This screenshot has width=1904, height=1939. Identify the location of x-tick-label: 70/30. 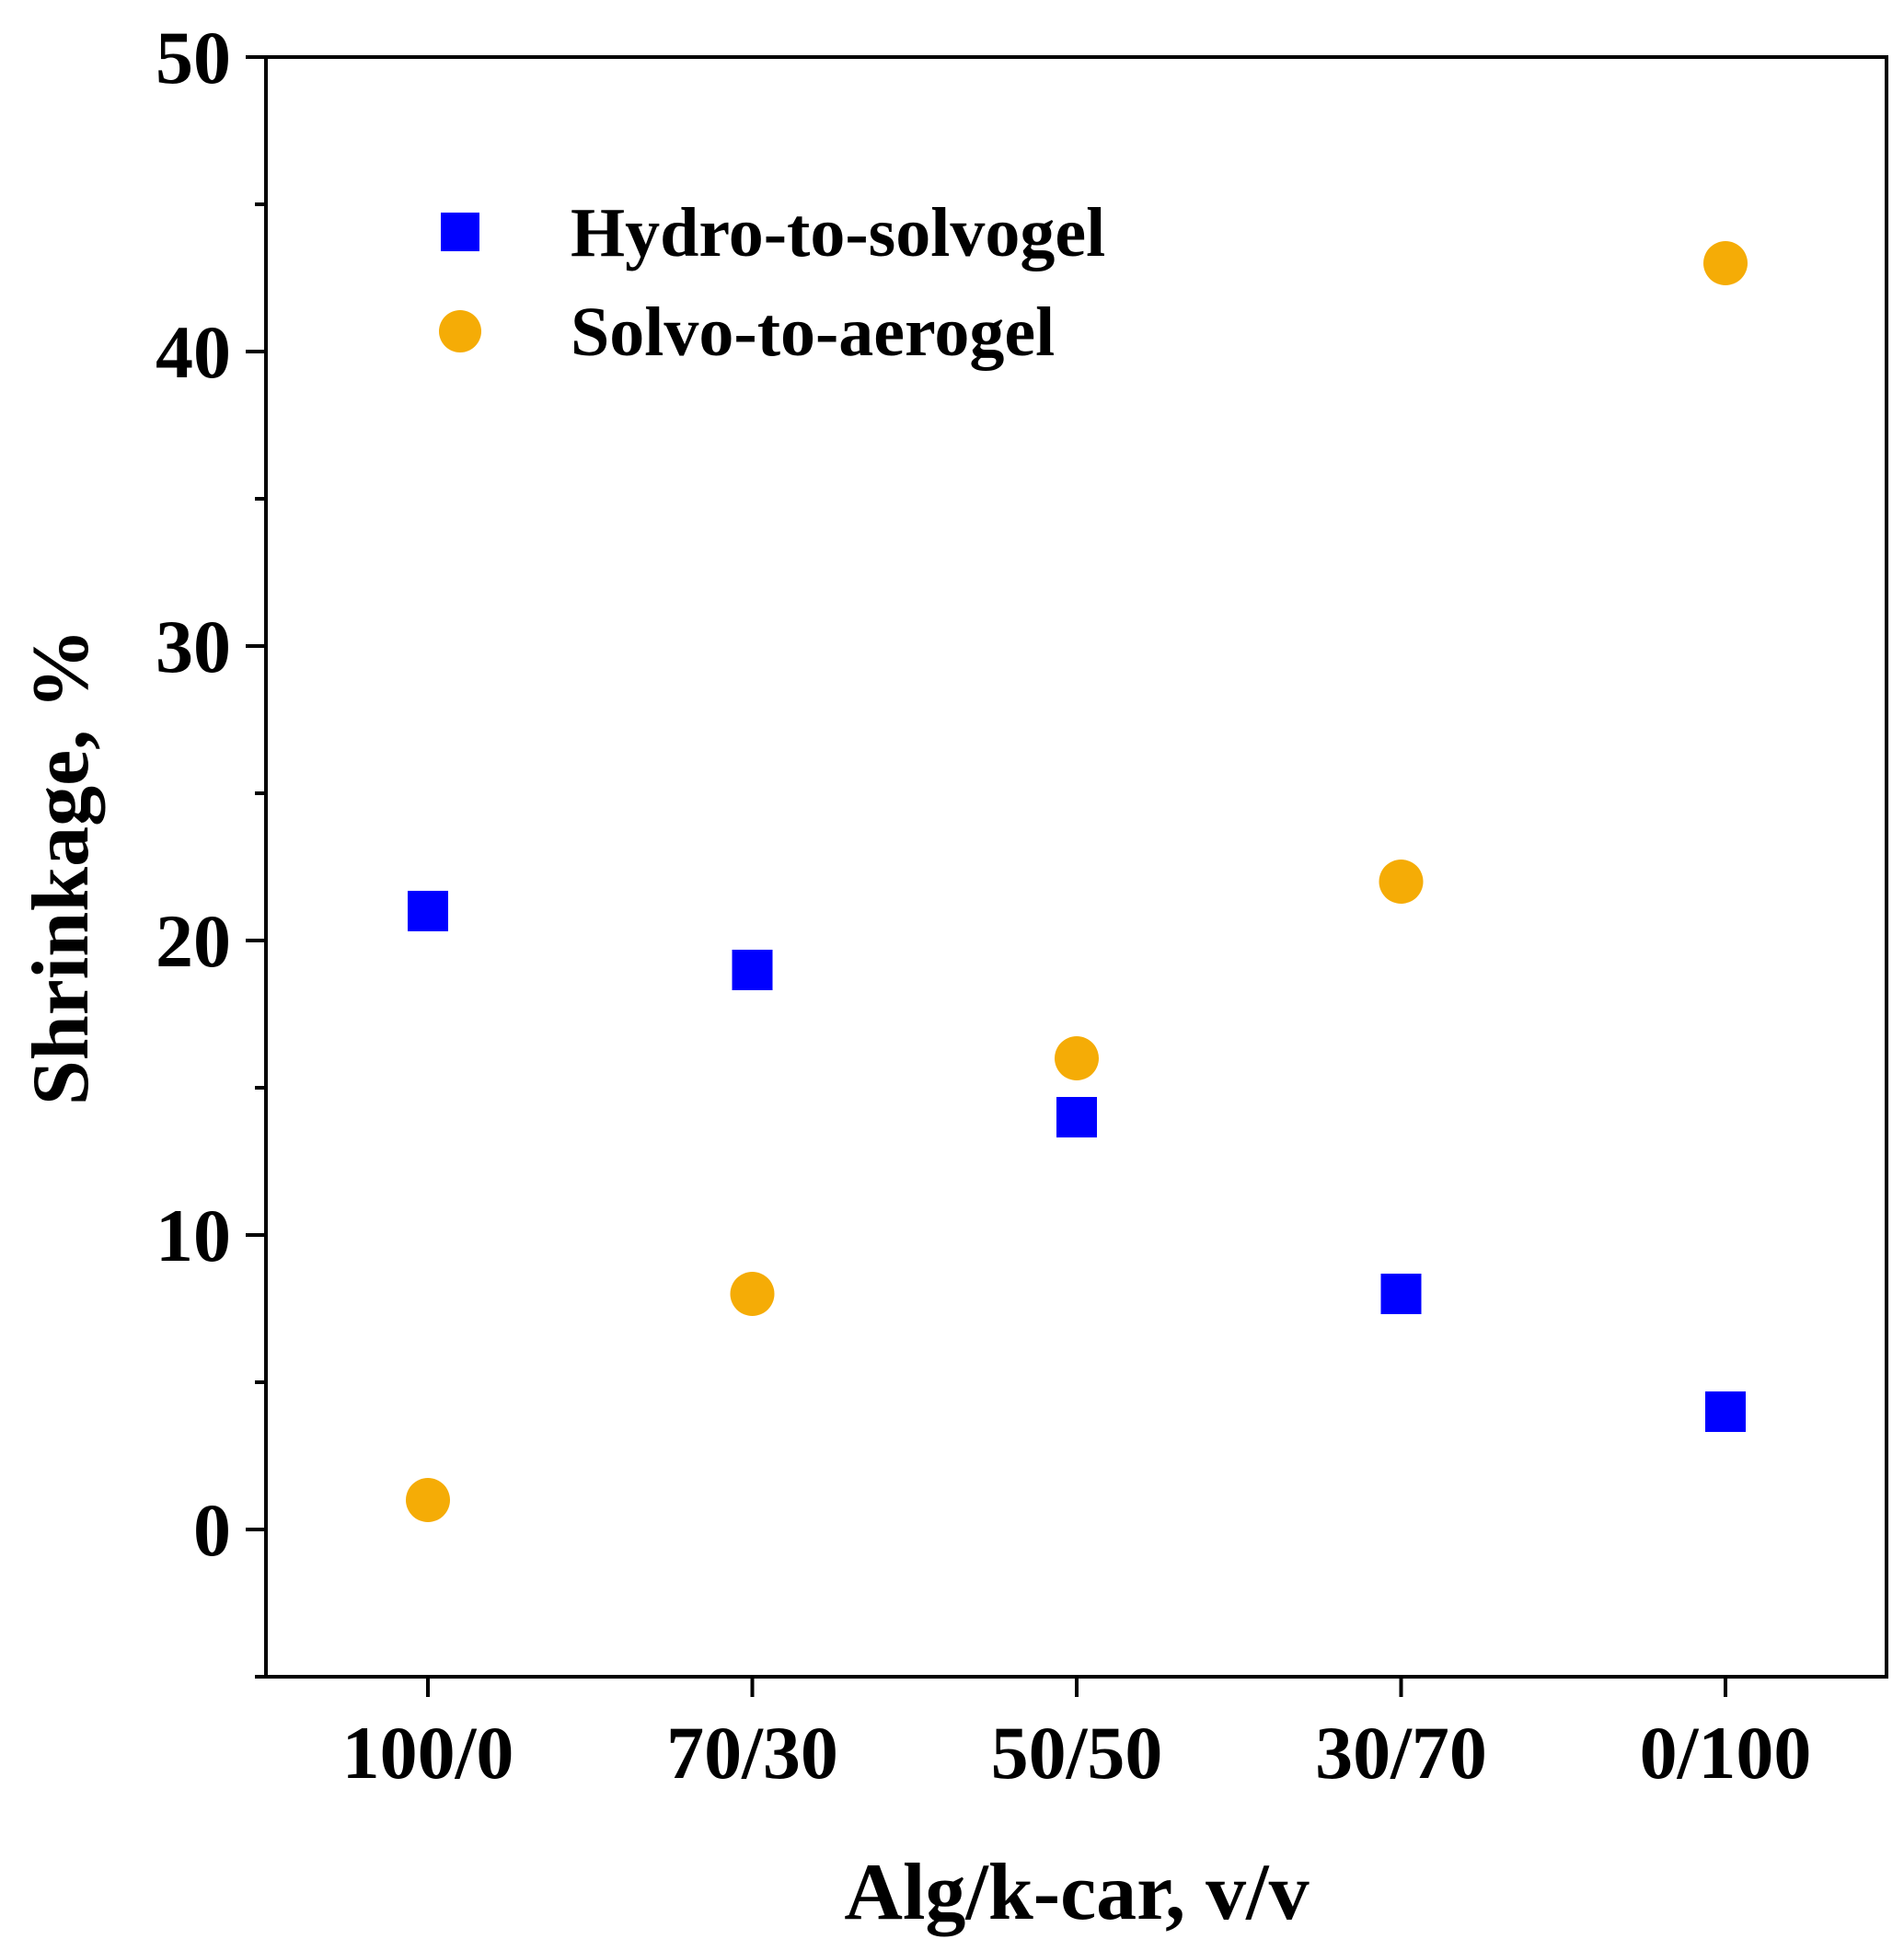
(752, 1753).